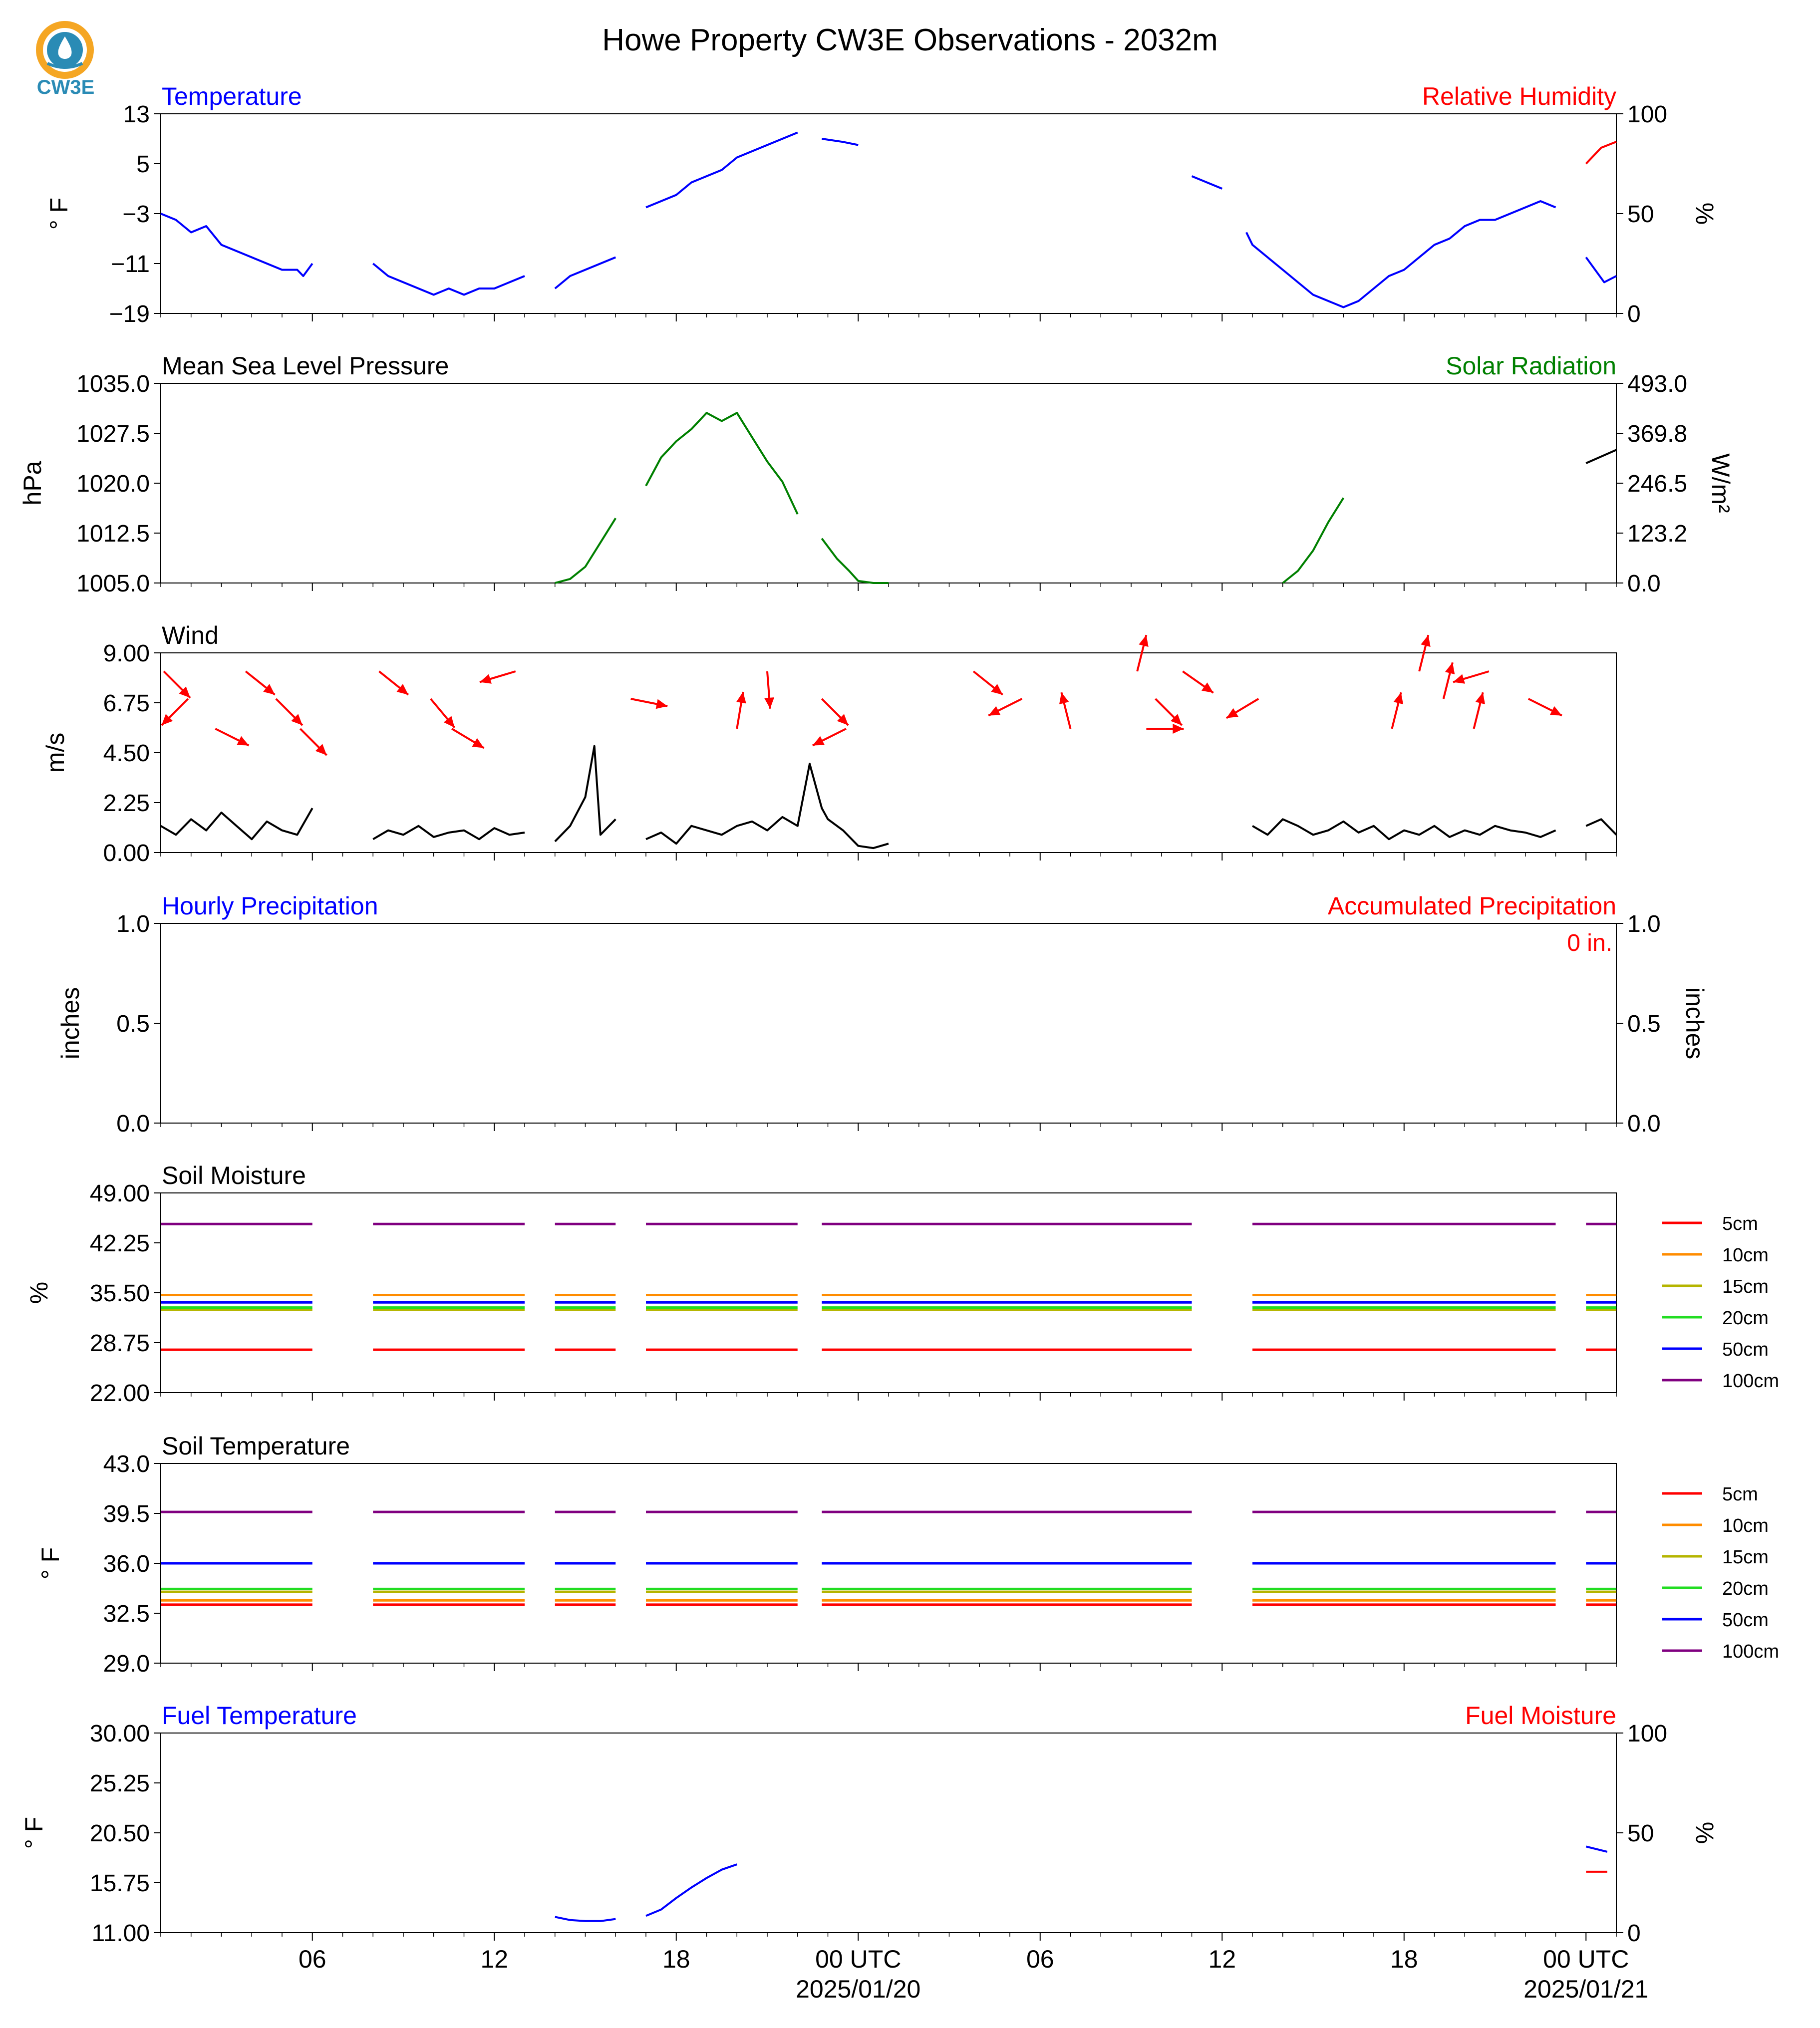  What do you see at coordinates (234, 1175) in the screenshot?
I see `panel-title-left: Soil Moisture` at bounding box center [234, 1175].